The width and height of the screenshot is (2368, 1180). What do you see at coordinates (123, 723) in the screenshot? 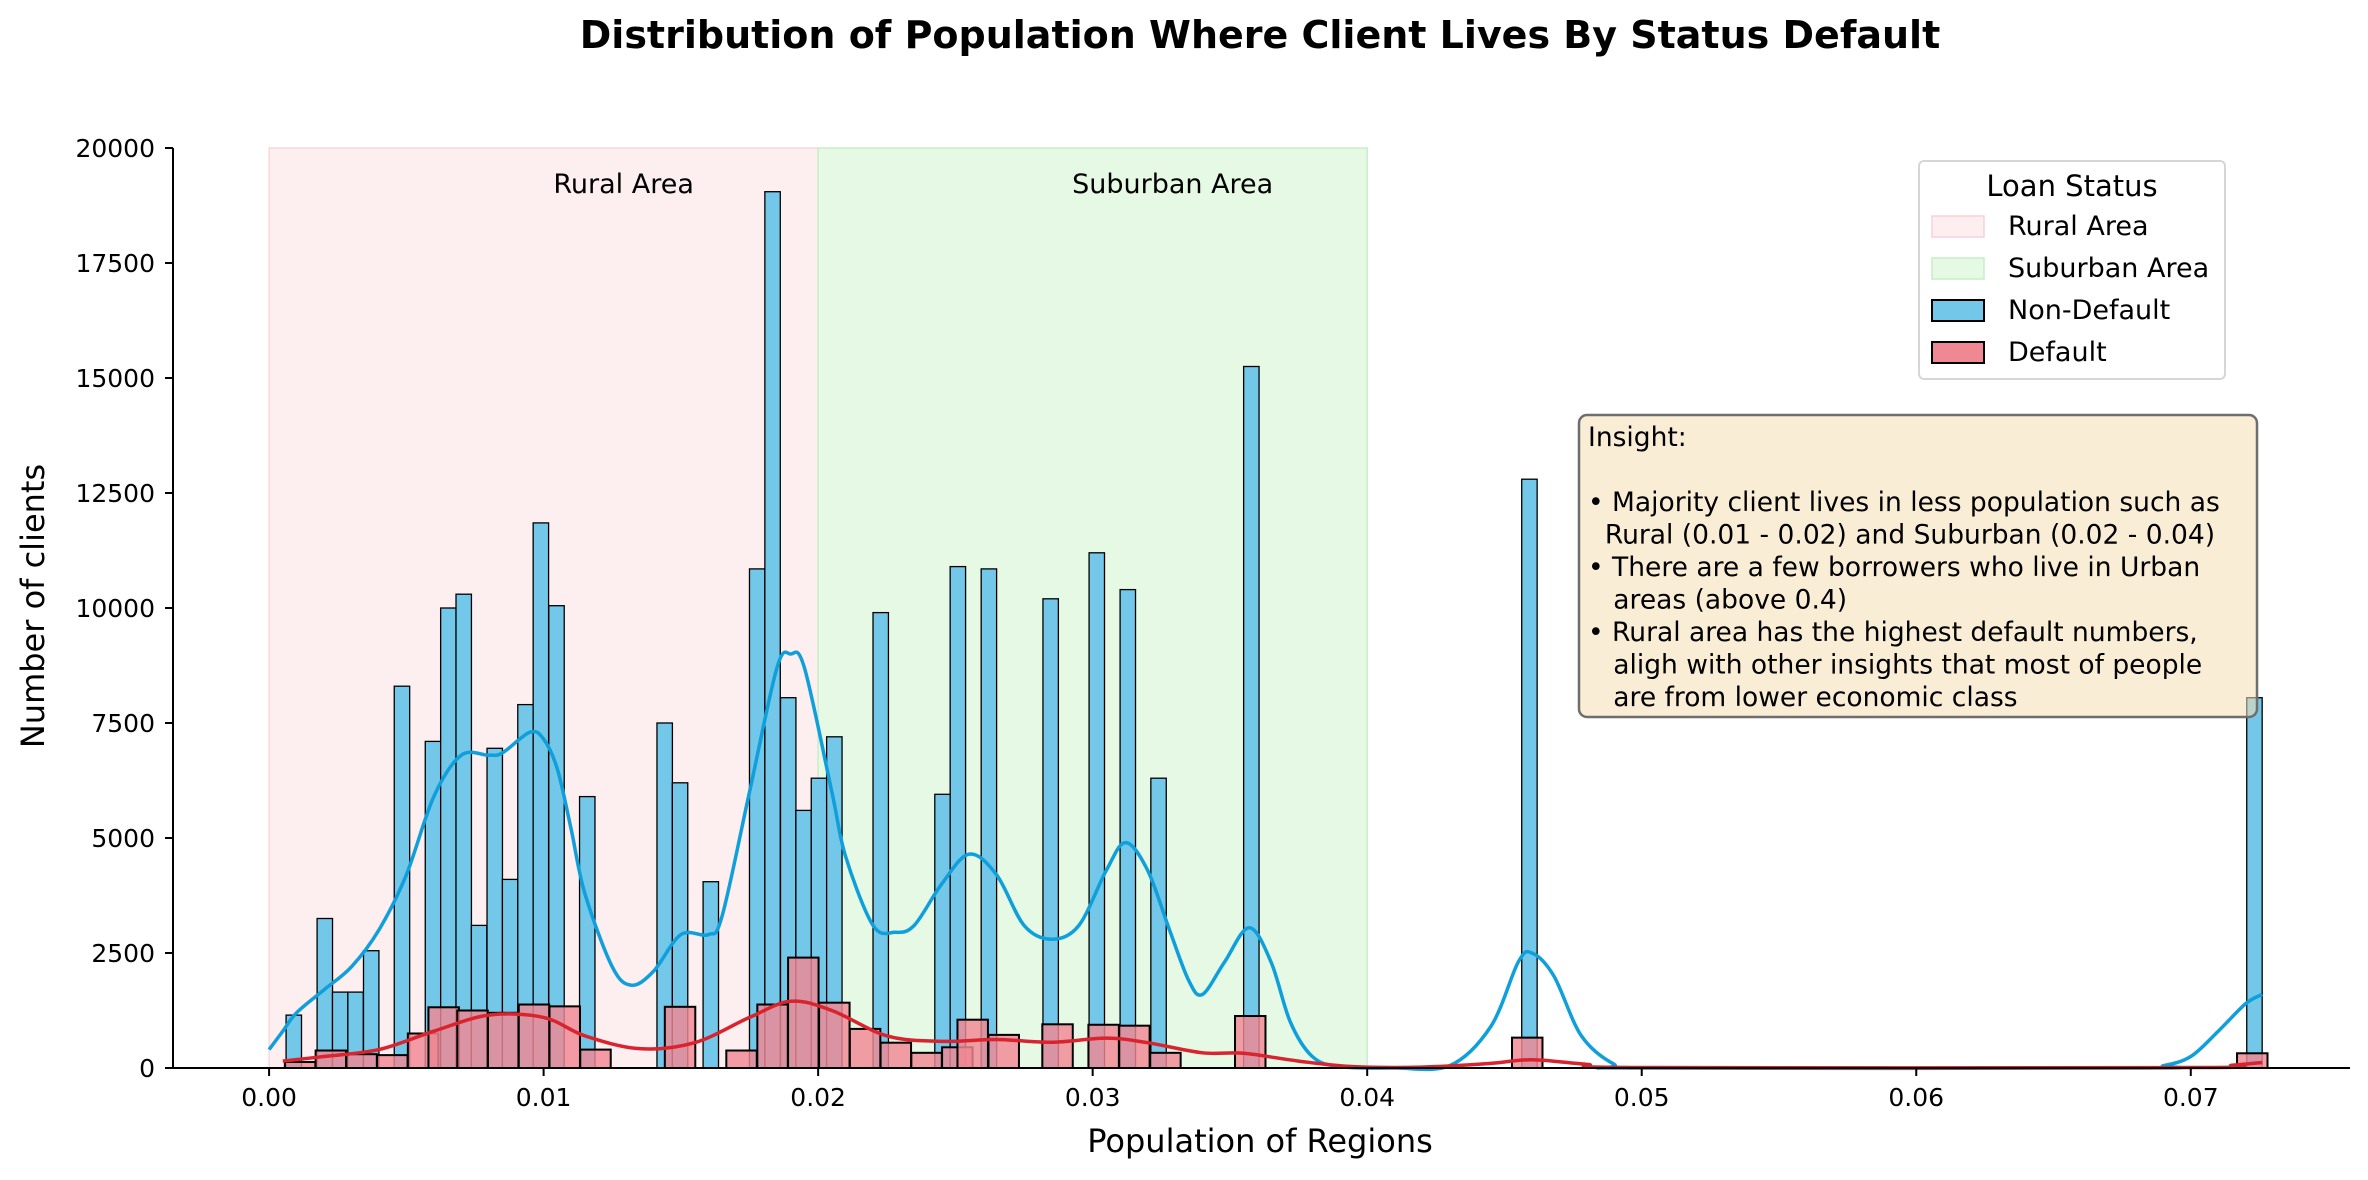
I see `y-tick-label: 7500` at bounding box center [123, 723].